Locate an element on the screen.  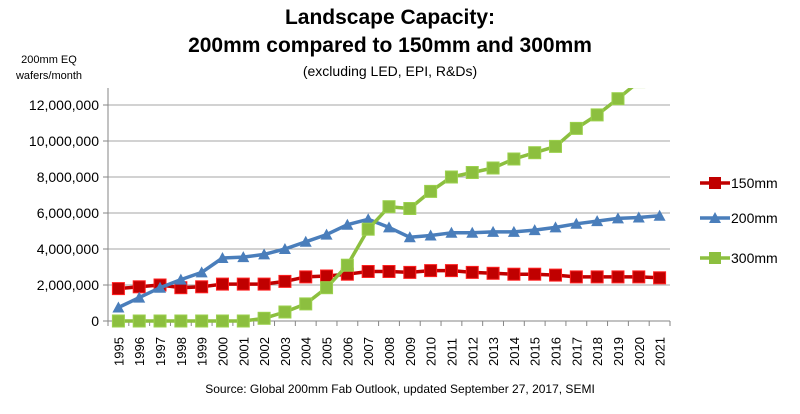
x-tick-label: 2014 is located at coordinates (514, 351).